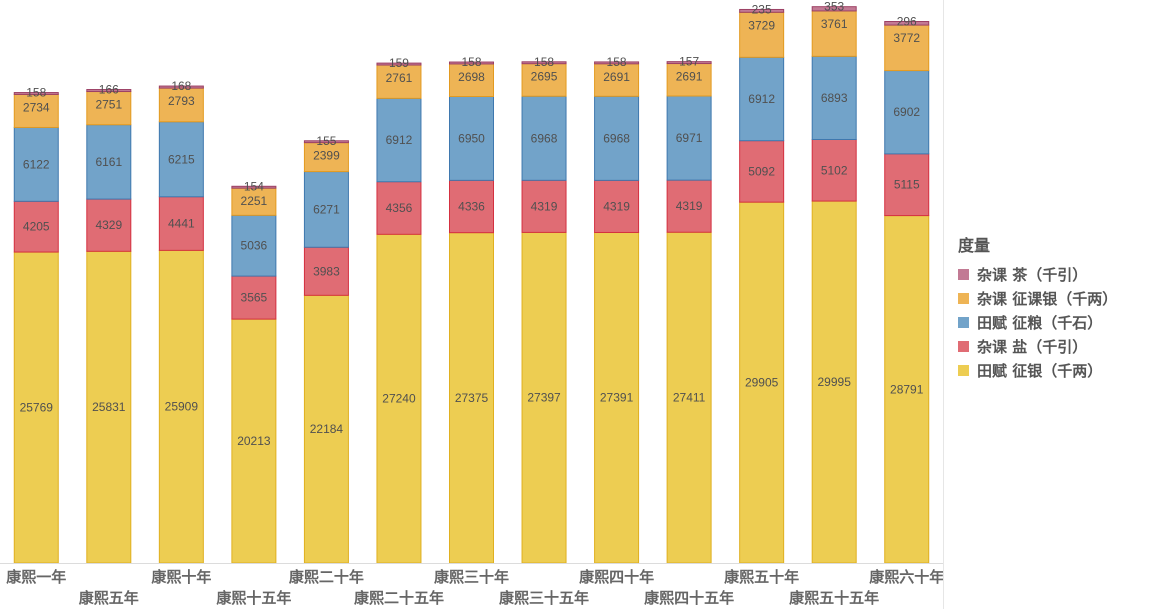 This screenshot has height=609, width=1152. What do you see at coordinates (1037, 274) in the screenshot?
I see `legend-item: 杂课 茶（千引）` at bounding box center [1037, 274].